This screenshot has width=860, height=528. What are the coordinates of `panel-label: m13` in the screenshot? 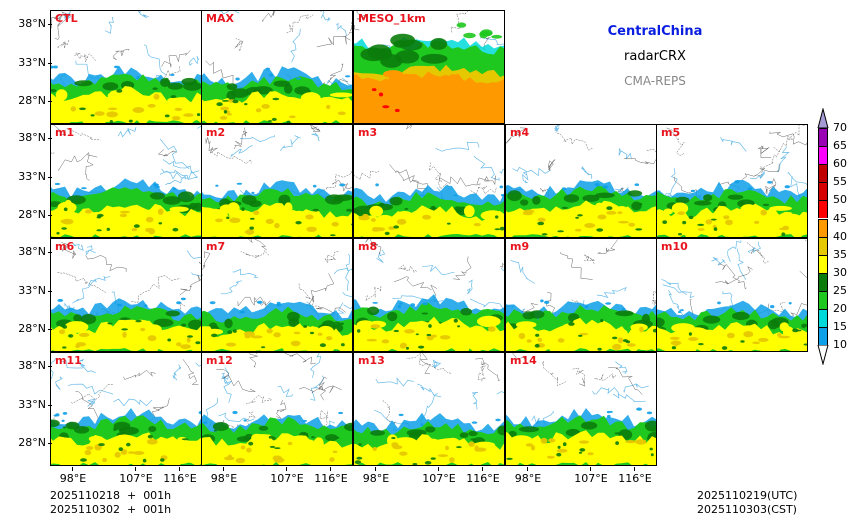 It's located at (371, 360).